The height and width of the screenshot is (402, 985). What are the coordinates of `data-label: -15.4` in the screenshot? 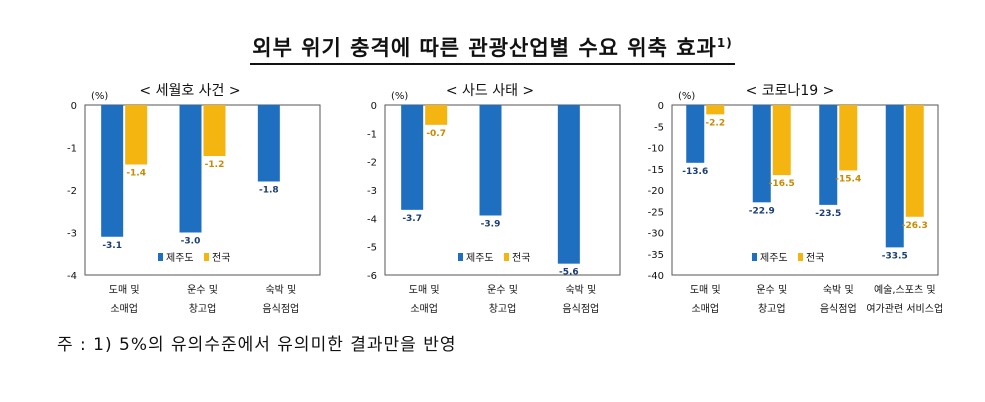 It's located at (848, 179).